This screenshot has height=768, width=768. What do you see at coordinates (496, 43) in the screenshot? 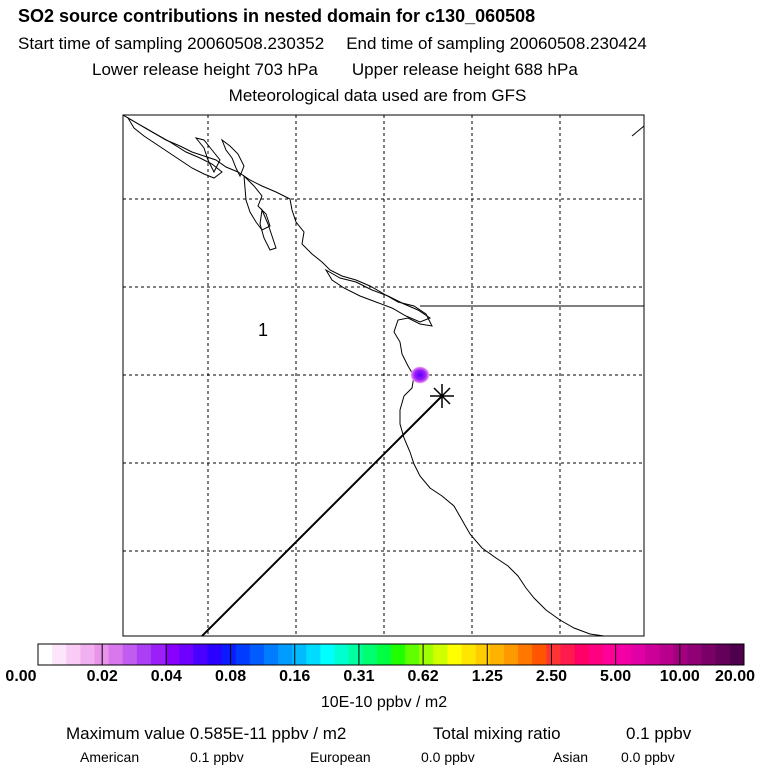
I see `end-time-label: End time of sampling 20060508.230424` at bounding box center [496, 43].